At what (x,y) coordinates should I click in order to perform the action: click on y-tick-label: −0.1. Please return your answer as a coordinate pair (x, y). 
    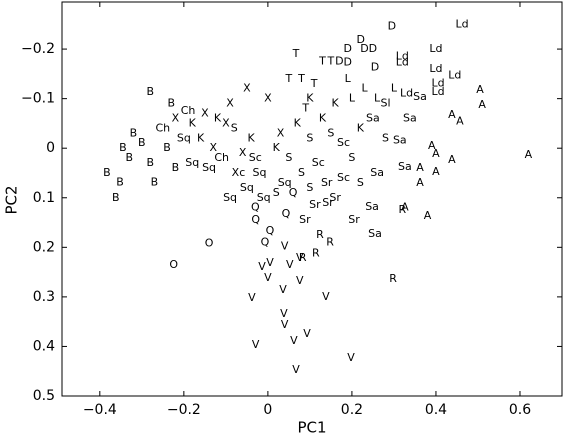
    Looking at the image, I should click on (38, 99).